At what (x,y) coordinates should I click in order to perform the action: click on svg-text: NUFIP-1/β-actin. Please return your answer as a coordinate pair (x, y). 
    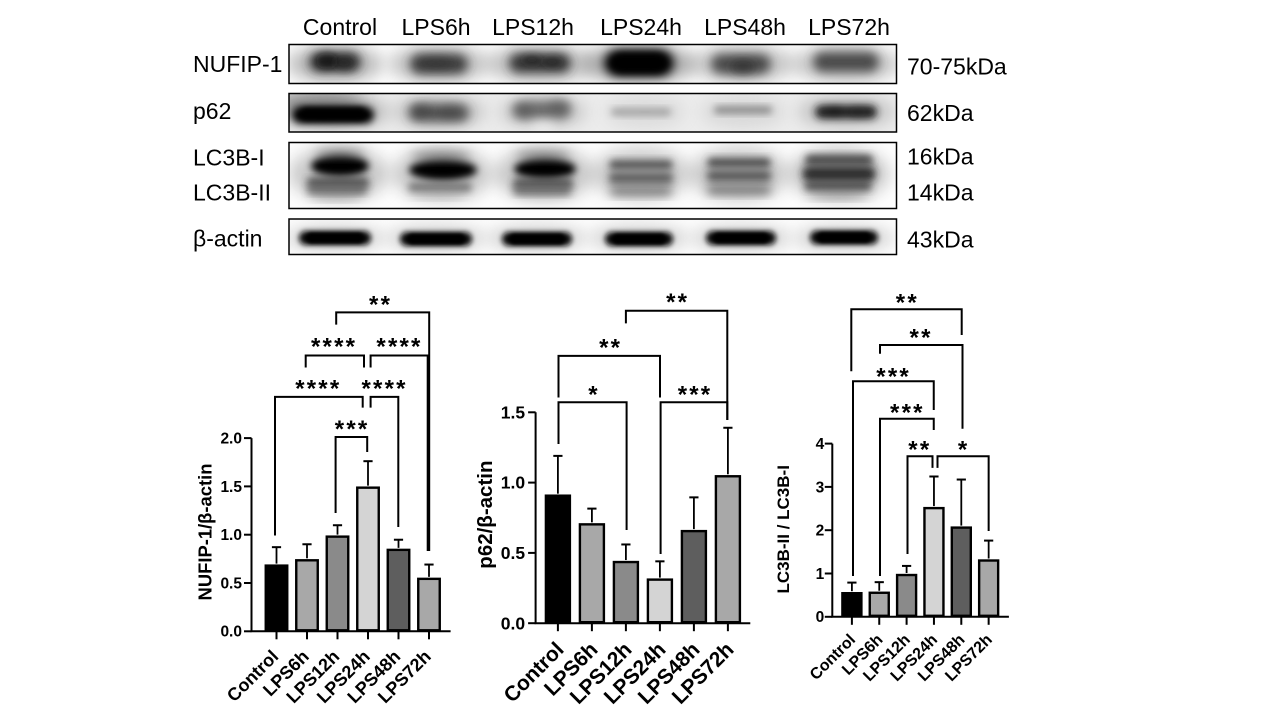
    Looking at the image, I should click on (205, 532).